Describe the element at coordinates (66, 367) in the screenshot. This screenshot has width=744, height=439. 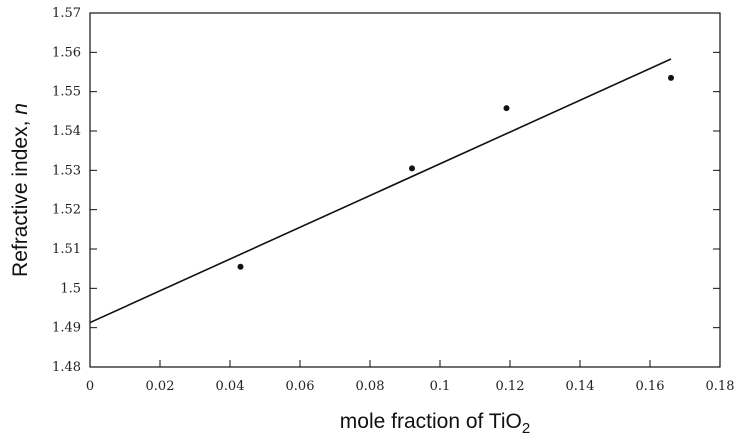
I see `y-tick-label: 1.48` at that location.